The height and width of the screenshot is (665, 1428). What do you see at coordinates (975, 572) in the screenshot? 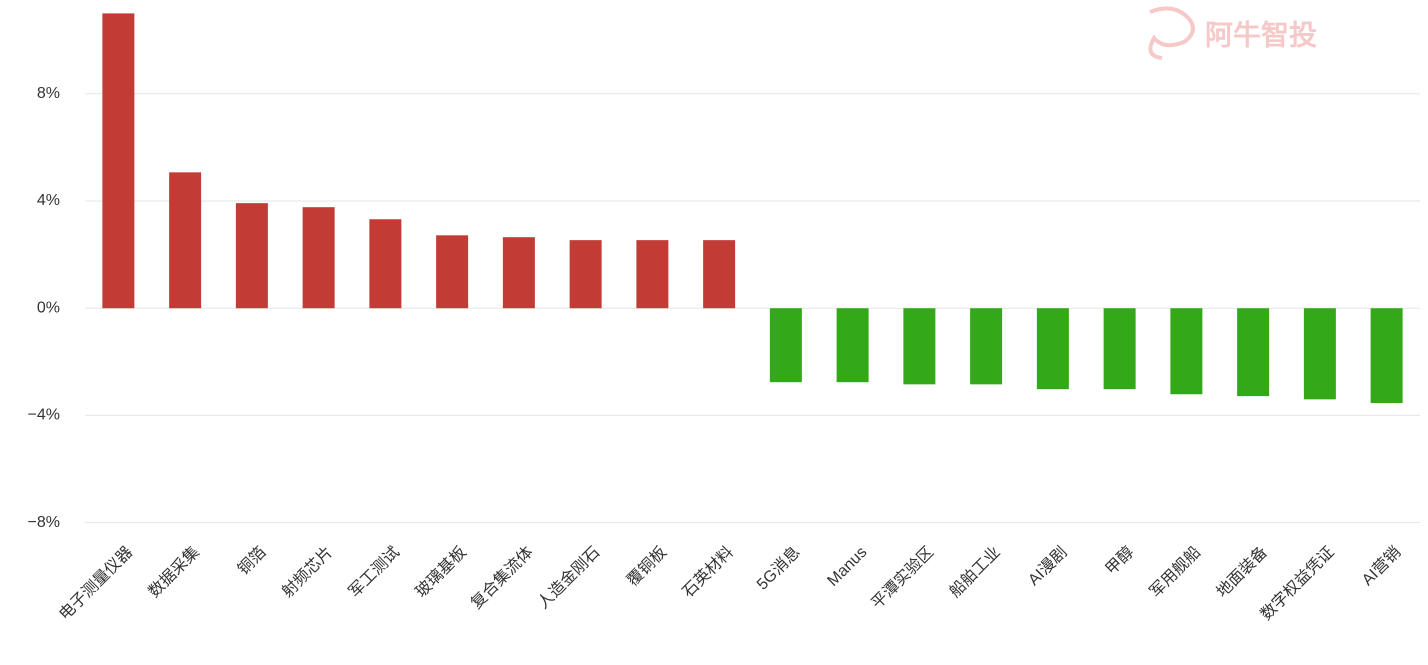
I see `x-tick-label: 船舶工业` at bounding box center [975, 572].